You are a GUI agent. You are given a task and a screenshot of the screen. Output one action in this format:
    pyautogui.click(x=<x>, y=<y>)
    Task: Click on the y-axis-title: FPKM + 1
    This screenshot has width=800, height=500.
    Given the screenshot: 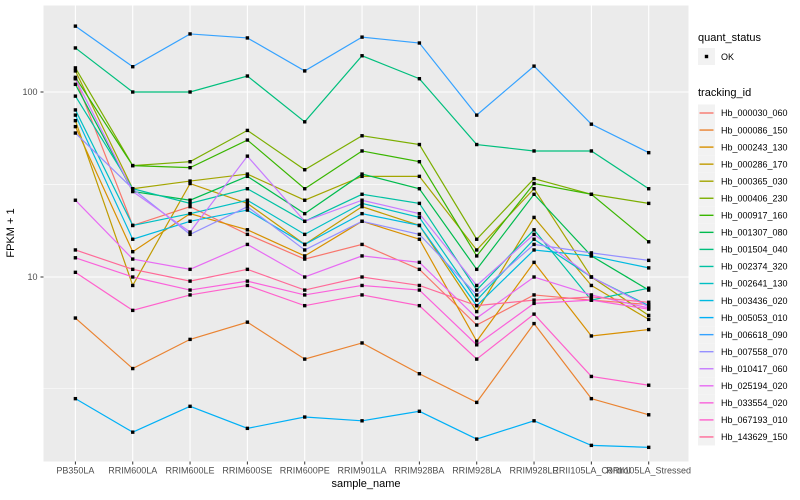 What is the action you would take?
    pyautogui.click(x=11, y=232)
    